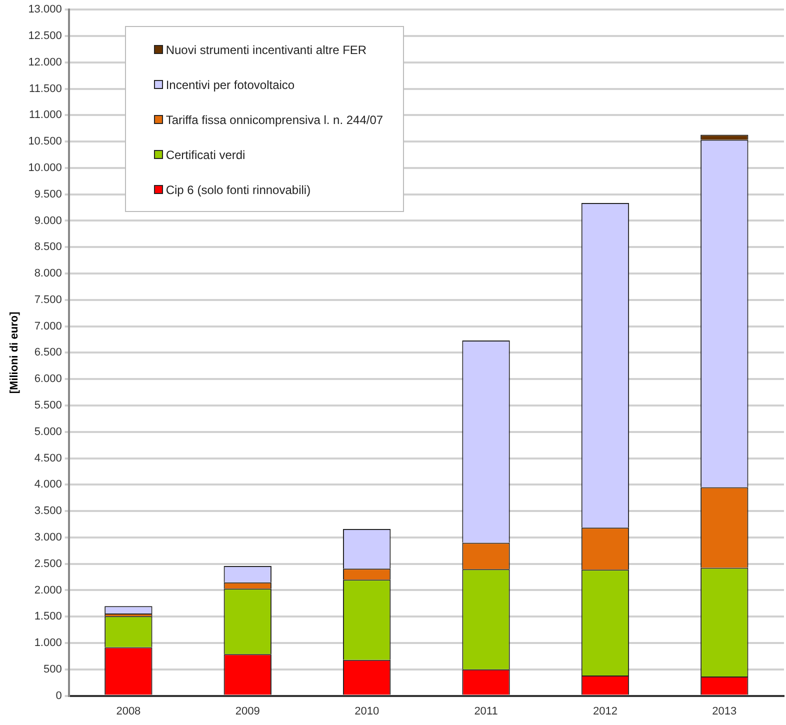 This screenshot has width=786, height=725. Describe the element at coordinates (48, 247) in the screenshot. I see `y-tick-label: 8.500` at that location.